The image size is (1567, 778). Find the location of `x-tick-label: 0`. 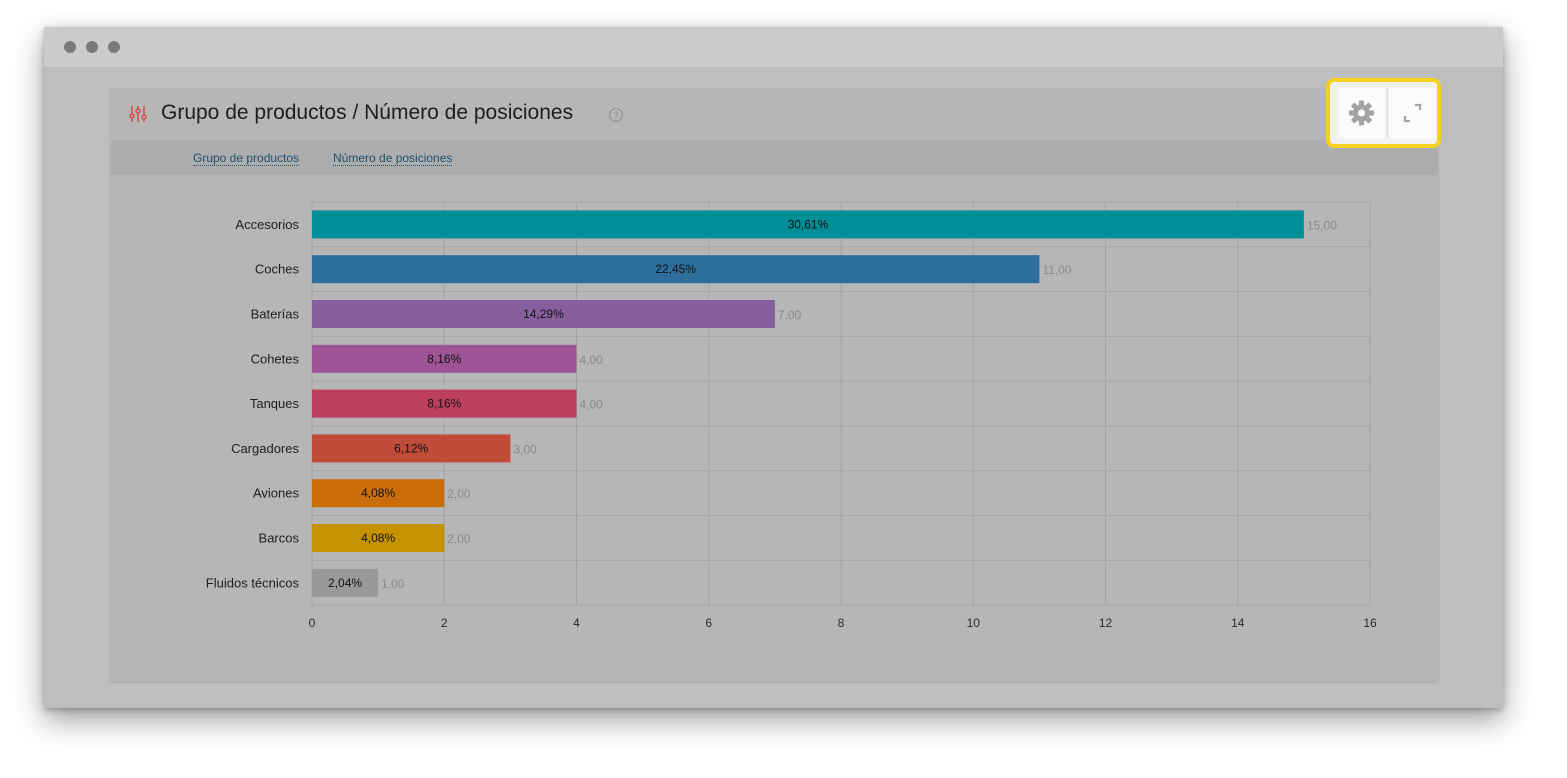

x-tick-label: 0 is located at coordinates (312, 623).